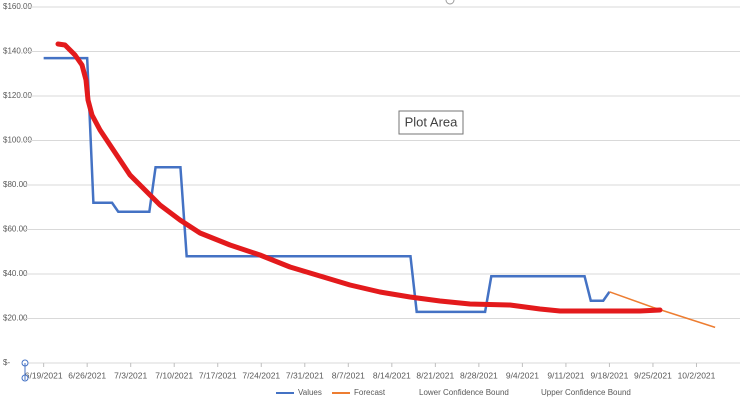 The height and width of the screenshot is (401, 740). What do you see at coordinates (450, 2) in the screenshot?
I see `handle` at bounding box center [450, 2].